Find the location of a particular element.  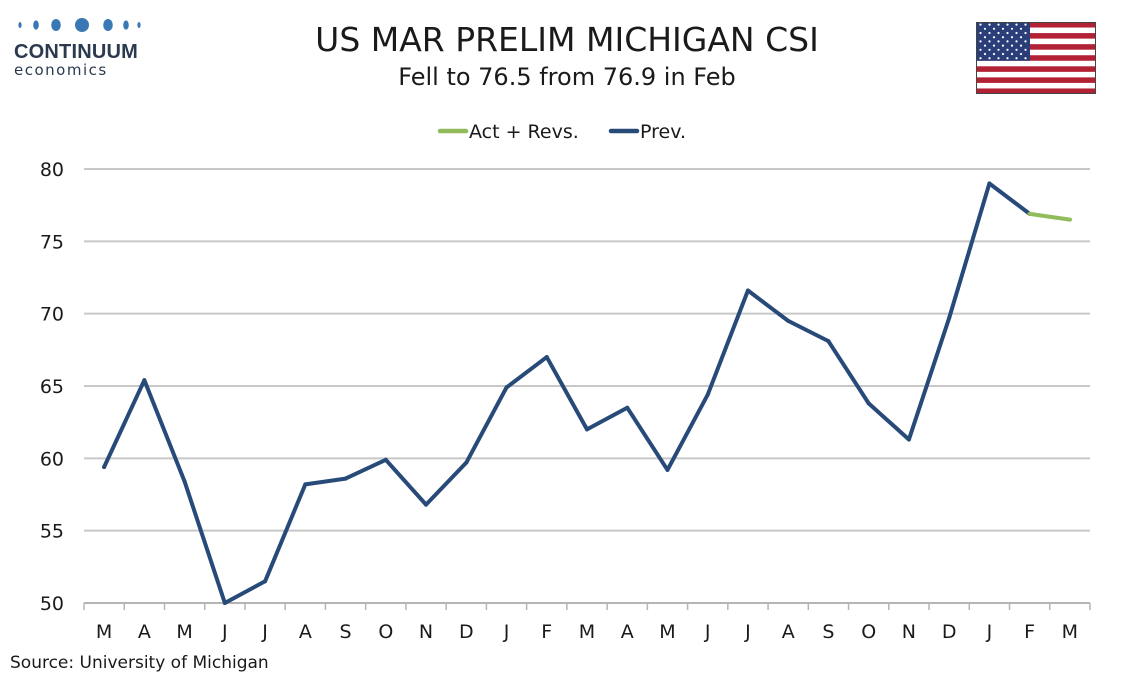

legend-label: Act + Revs. is located at coordinates (524, 132).